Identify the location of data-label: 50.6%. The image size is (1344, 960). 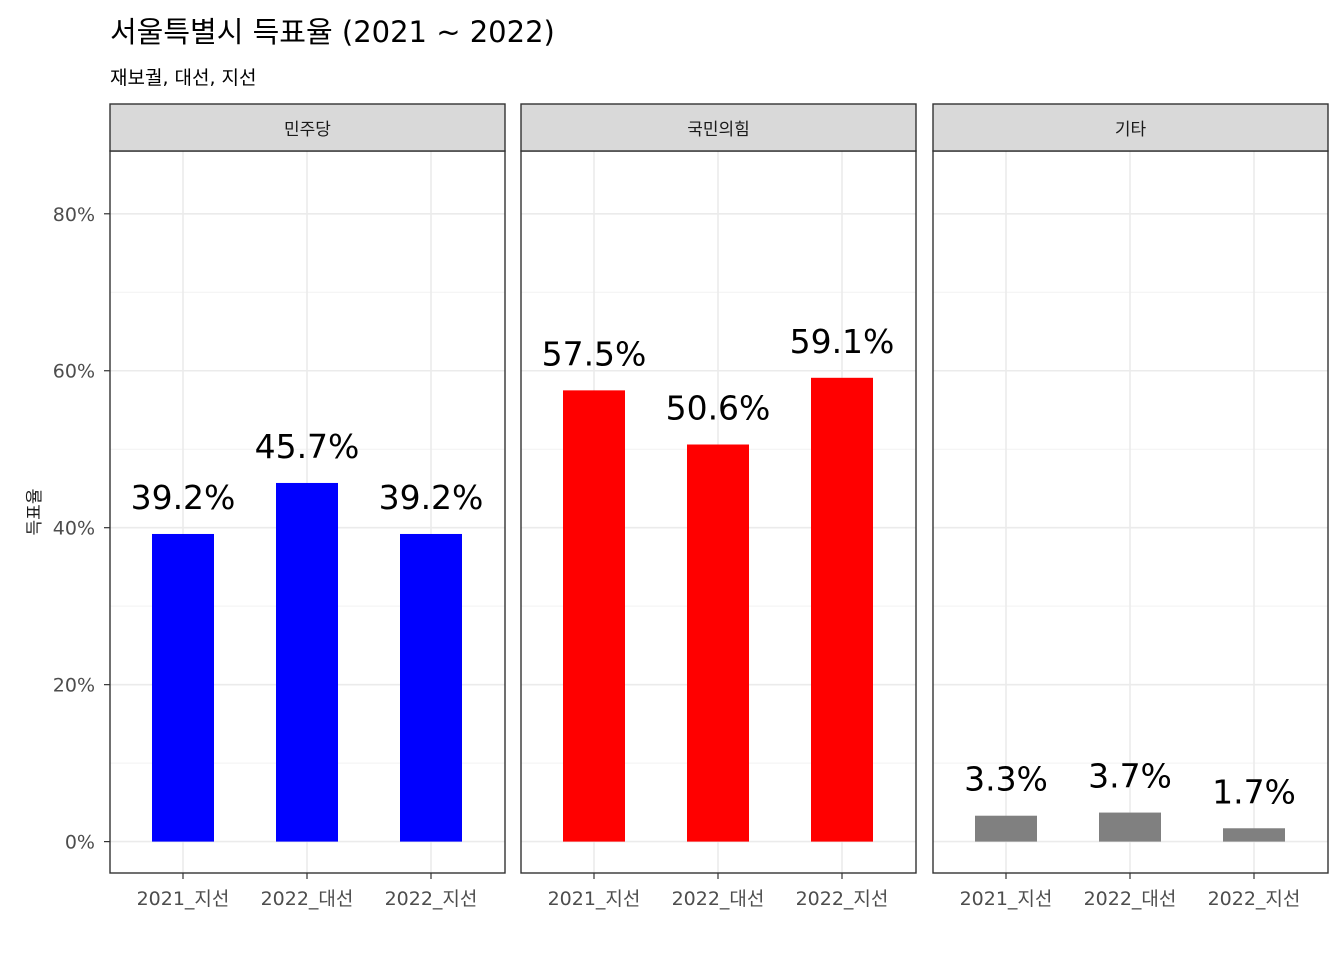
(718, 408).